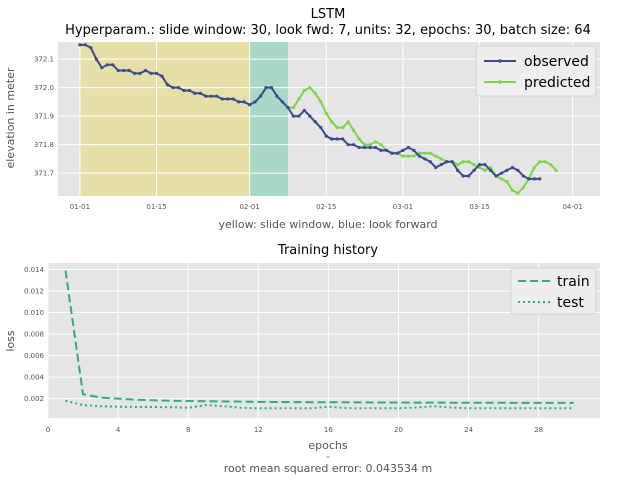 This screenshot has width=640, height=480. Describe the element at coordinates (403, 207) in the screenshot. I see `chart1-xtick-label: 03-01` at that location.